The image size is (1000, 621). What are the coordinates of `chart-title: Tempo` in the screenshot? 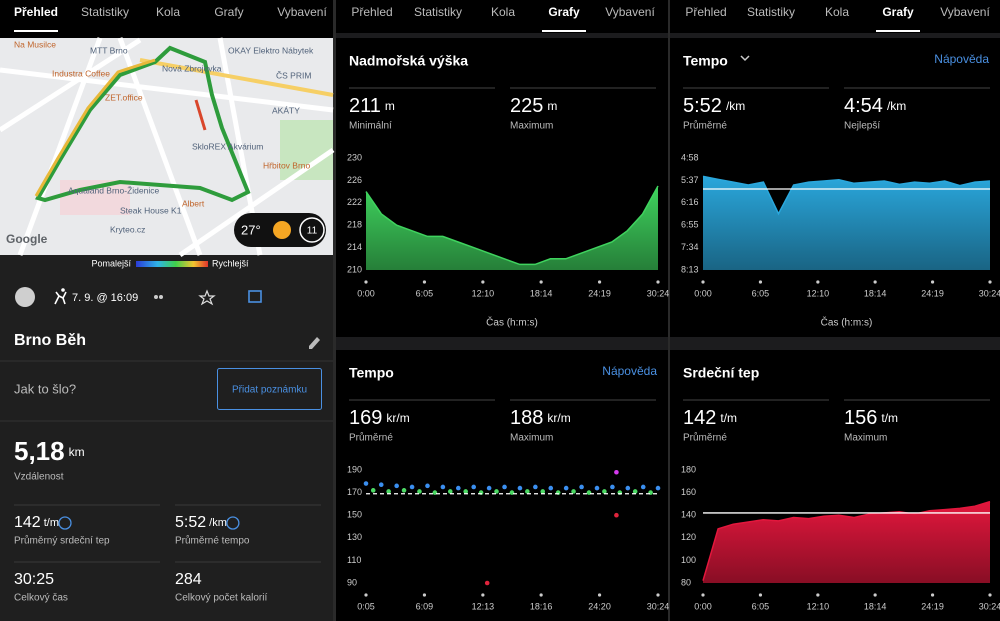 It's located at (371, 373).